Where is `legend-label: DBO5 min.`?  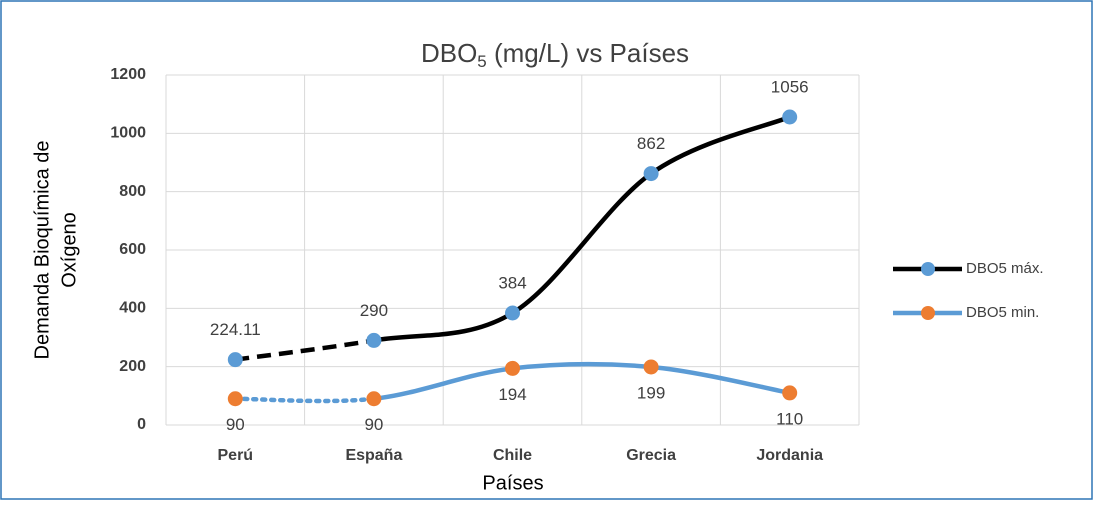
legend-label: DBO5 min. is located at coordinates (1002, 312).